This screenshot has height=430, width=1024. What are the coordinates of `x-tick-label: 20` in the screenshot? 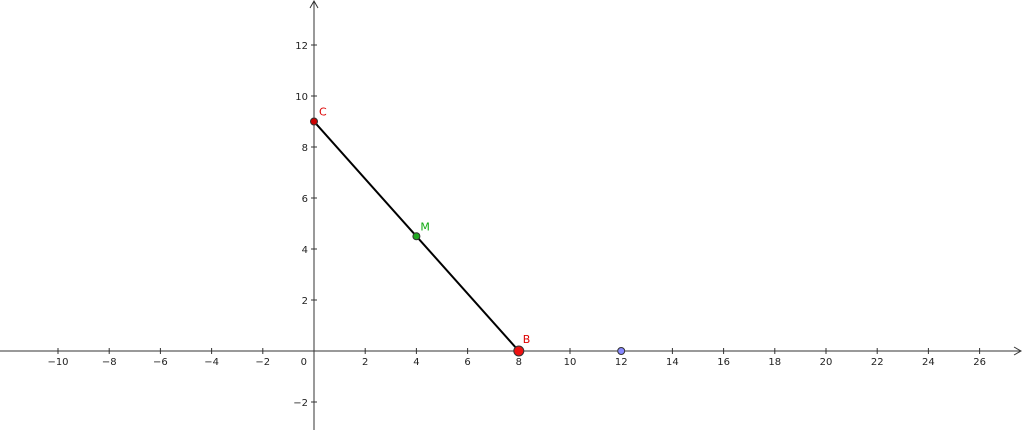 It's located at (826, 362).